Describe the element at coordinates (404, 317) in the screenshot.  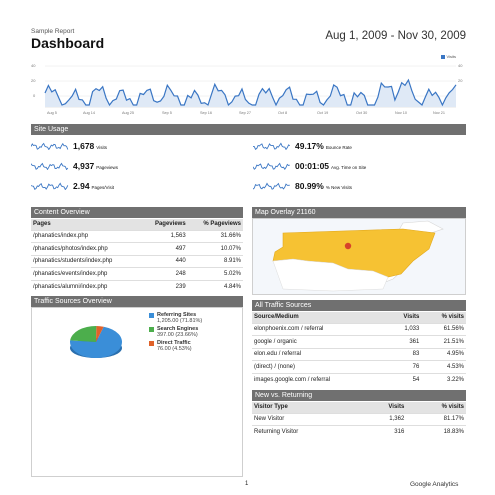
I see `column-header: Visits` at that location.